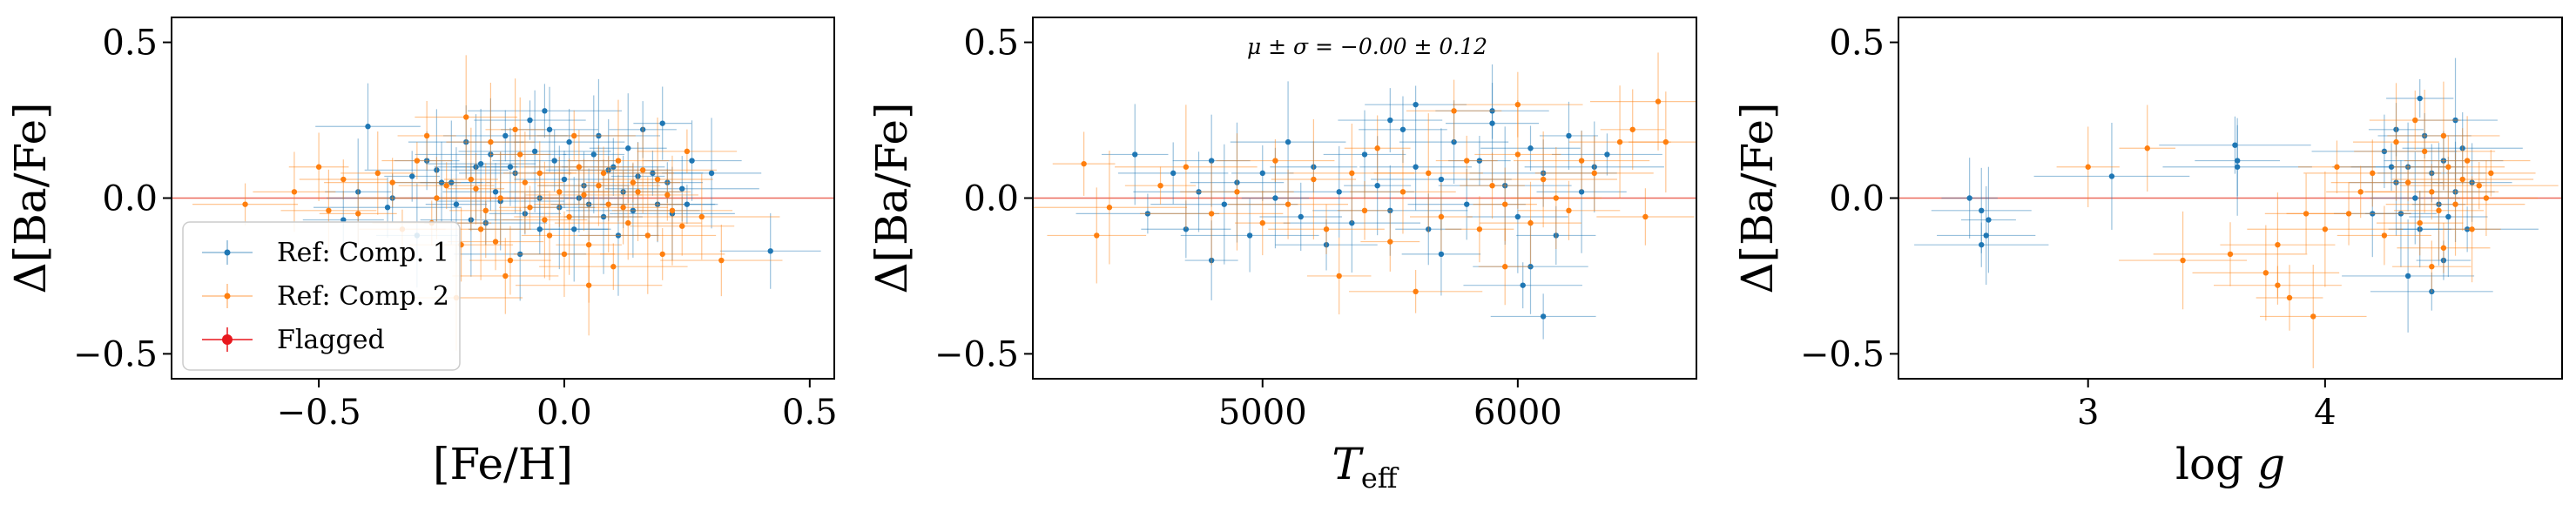 This screenshot has height=505, width=2576. Describe the element at coordinates (331, 340) in the screenshot. I see `legend-label: Flagged` at that location.